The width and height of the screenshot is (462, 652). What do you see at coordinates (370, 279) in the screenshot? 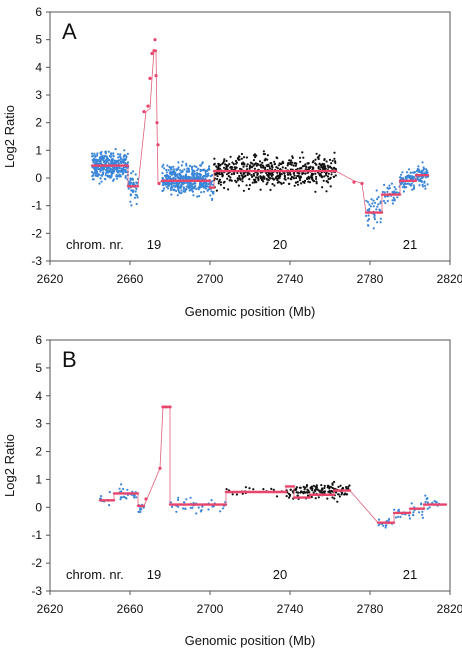
I see `x-tick-label: 2780` at bounding box center [370, 279].